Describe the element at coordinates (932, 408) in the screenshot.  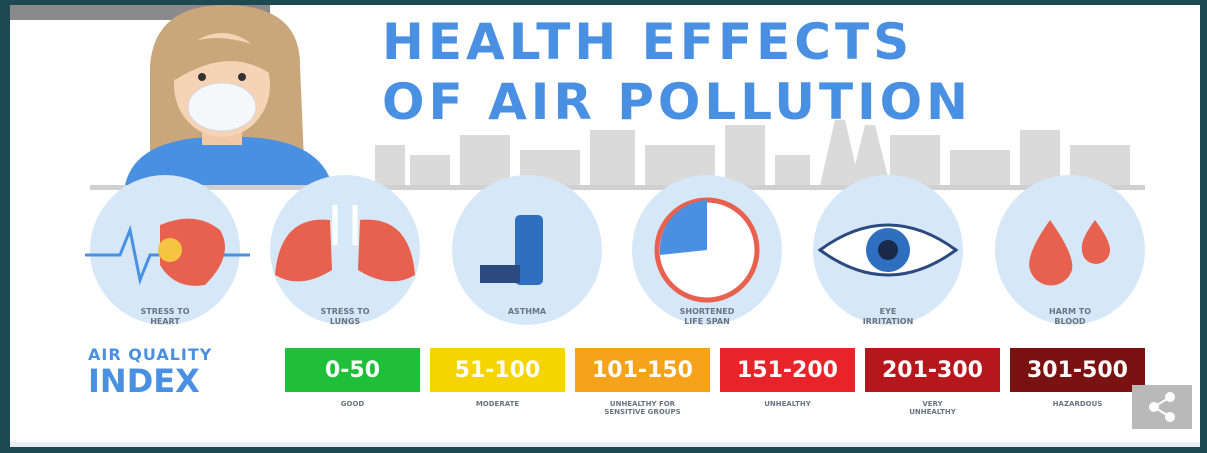
I see `aqi-level-label: VERY UNHEALTHY` at that location.